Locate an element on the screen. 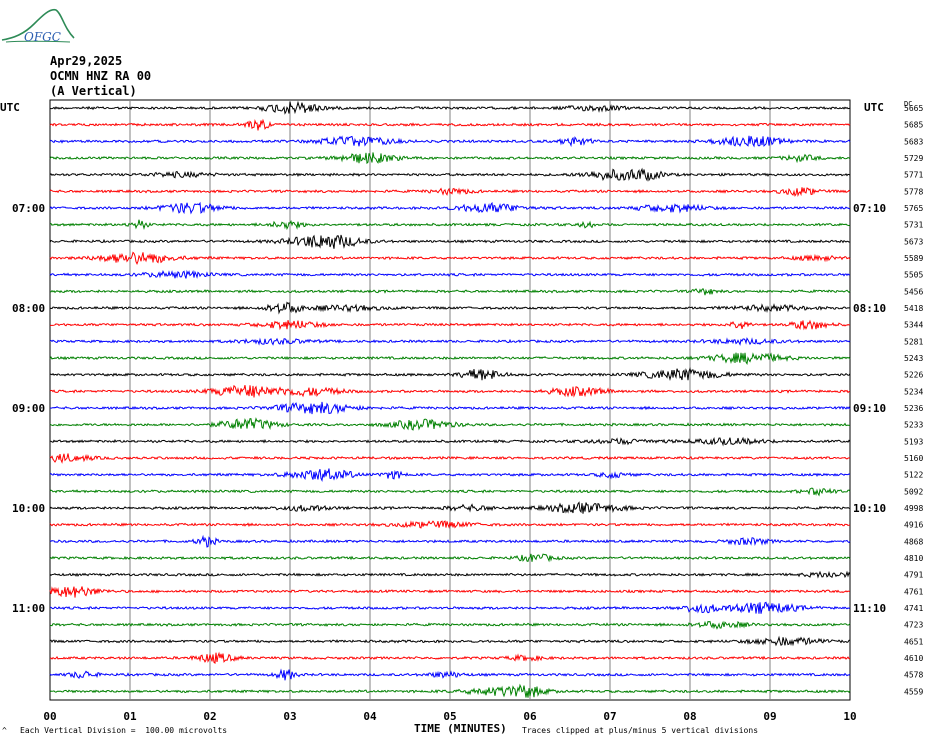 Image resolution: width=930 pixels, height=744 pixels. dc-value-label: 5281 is located at coordinates (913, 341).